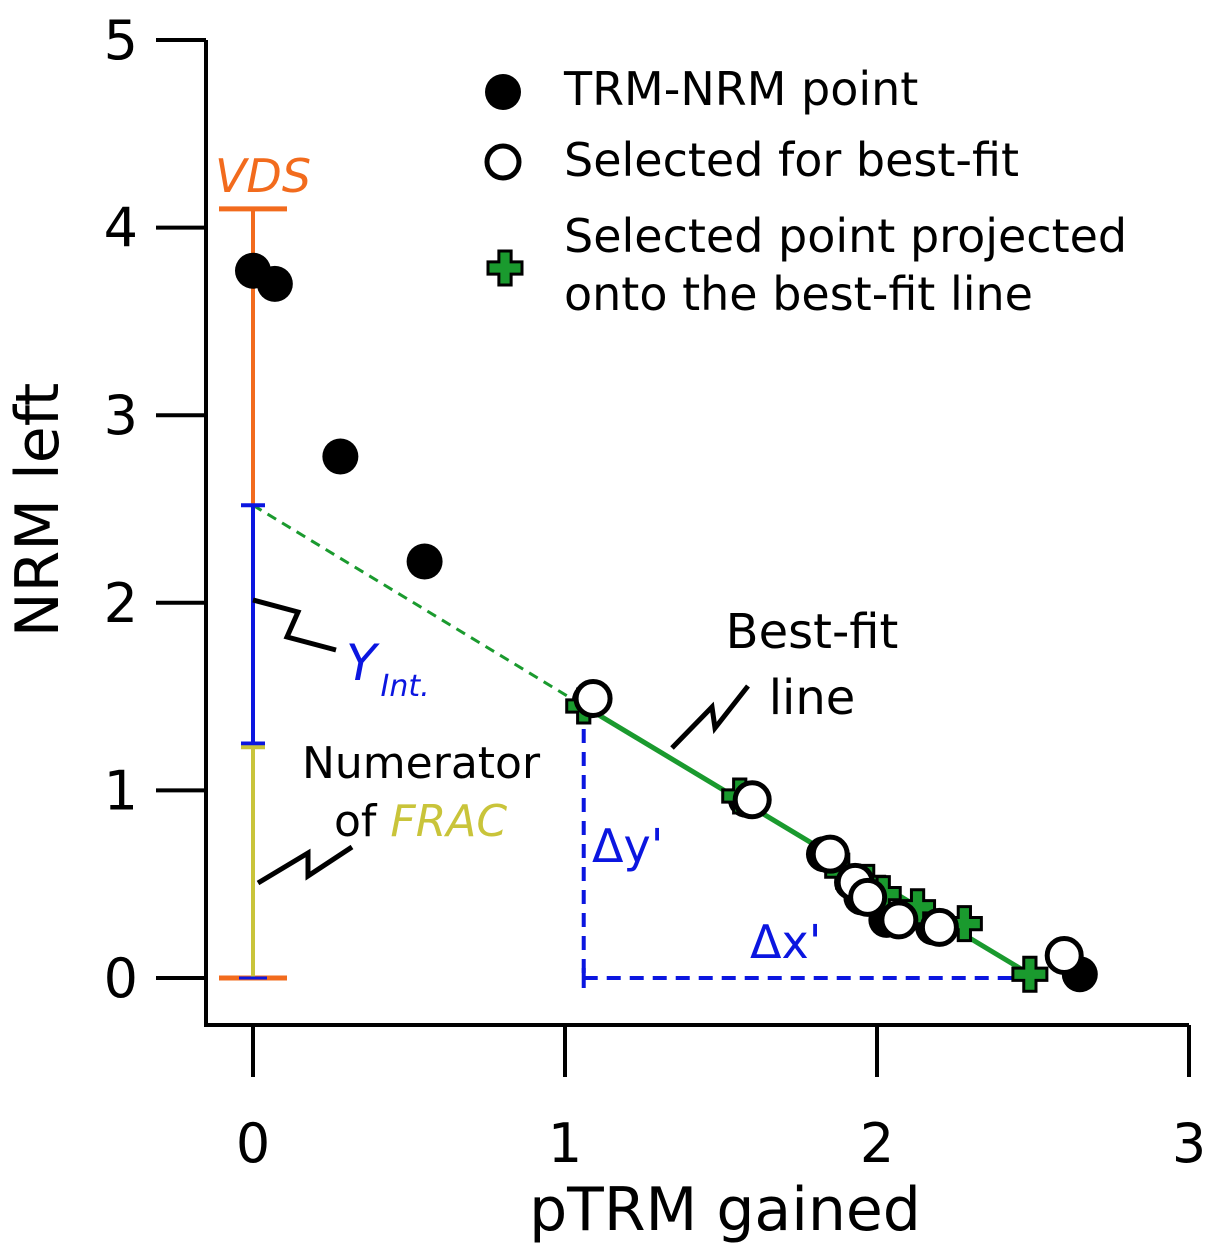 Image resolution: width=1215 pixels, height=1254 pixels. What do you see at coordinates (1030, 974) in the screenshot?
I see `projected-point` at bounding box center [1030, 974].